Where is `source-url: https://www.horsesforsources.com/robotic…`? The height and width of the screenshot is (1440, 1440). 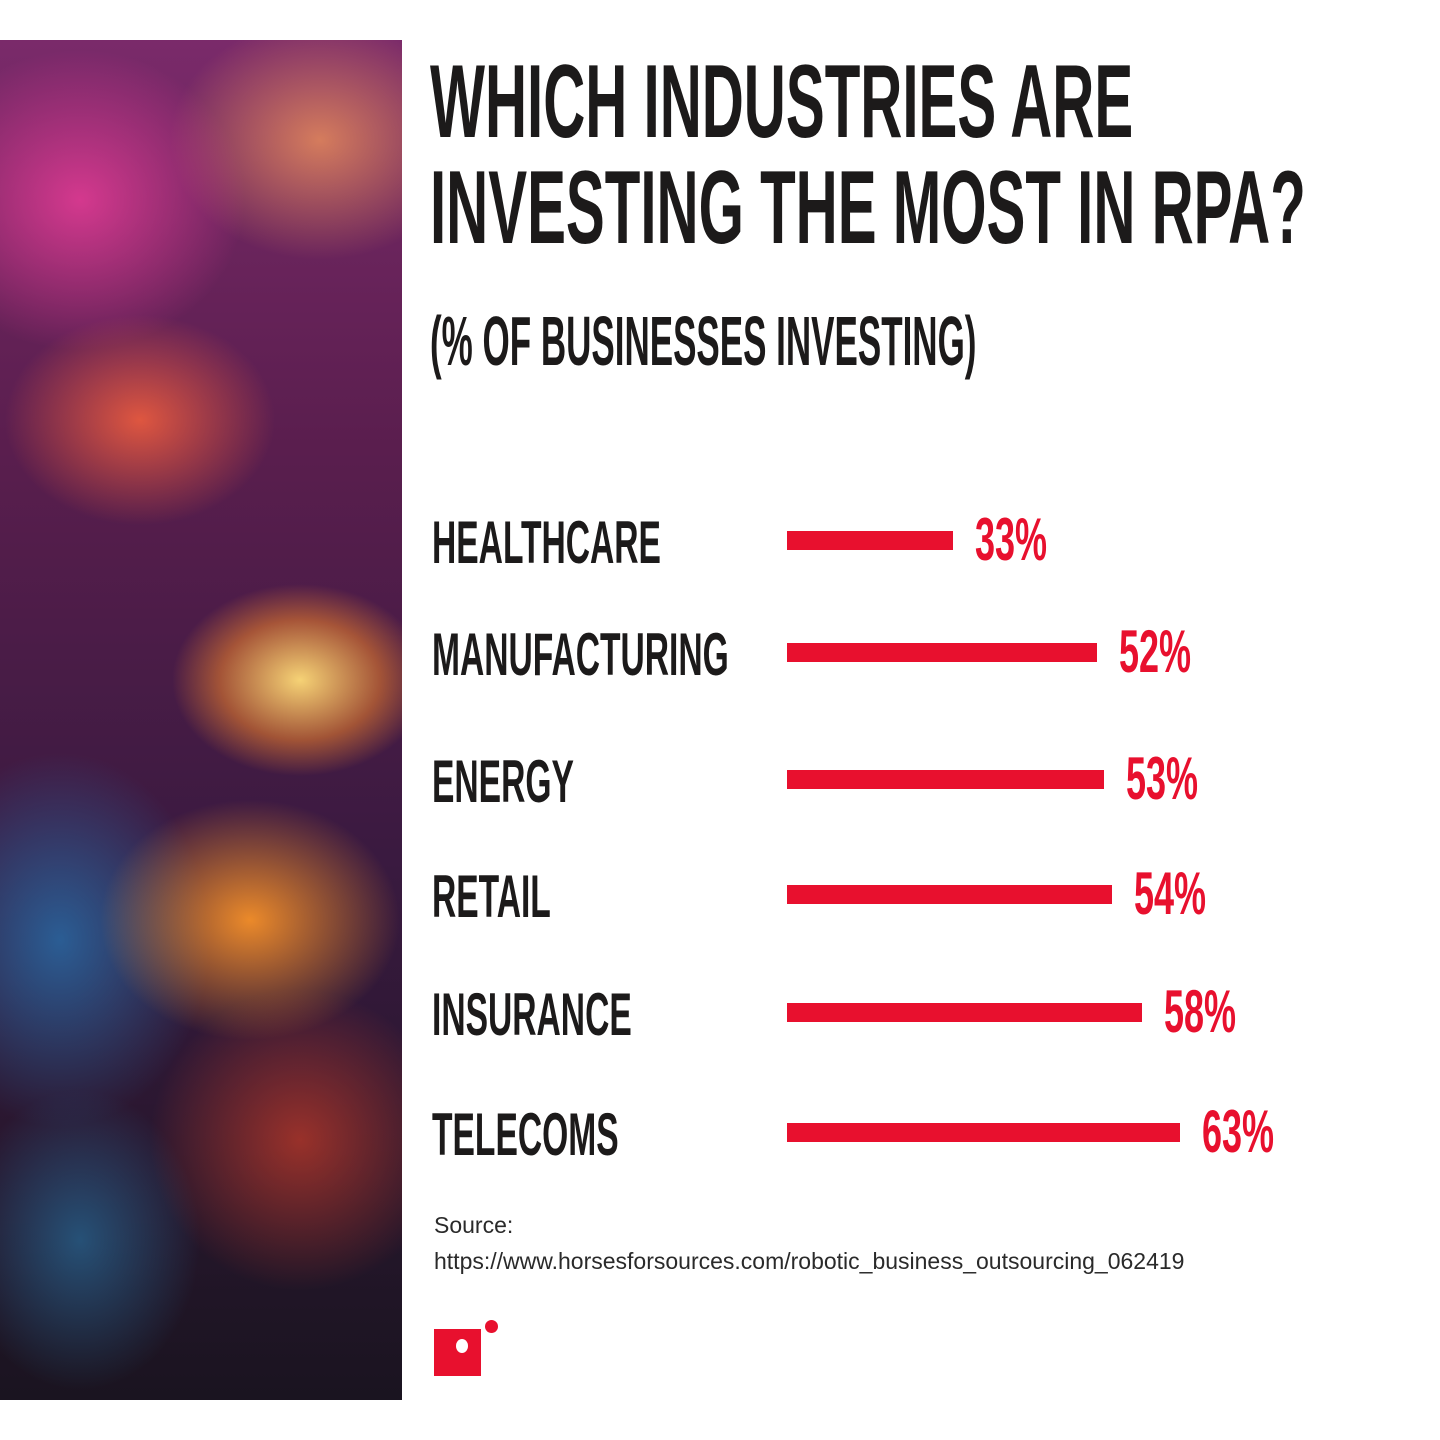
source-url: https://www.horsesforsources.com/robotic… is located at coordinates (809, 1261).